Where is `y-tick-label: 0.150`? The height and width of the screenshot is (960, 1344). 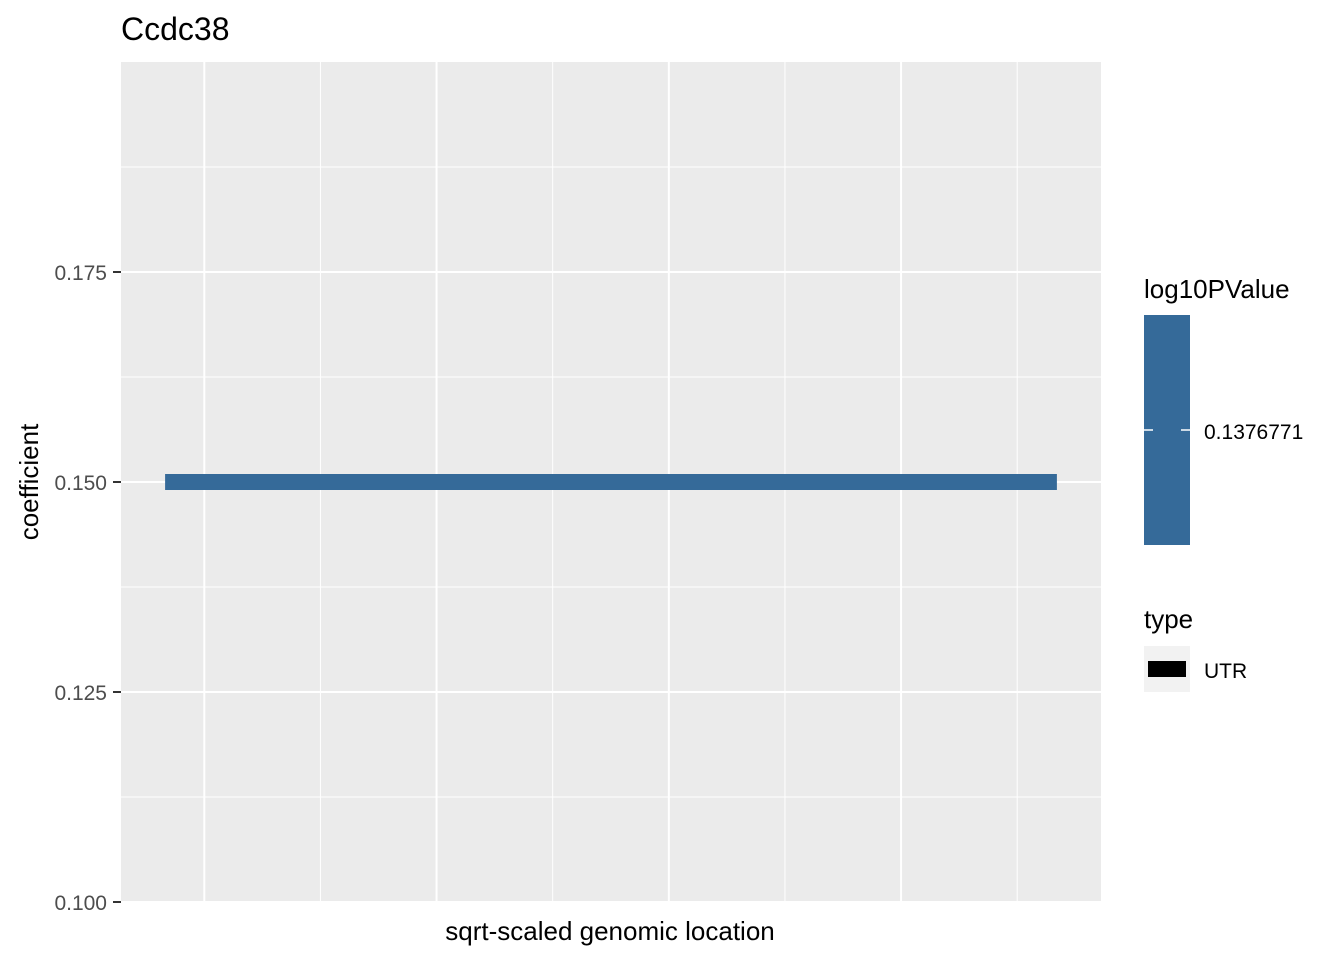
y-tick-label: 0.150 is located at coordinates (80, 483).